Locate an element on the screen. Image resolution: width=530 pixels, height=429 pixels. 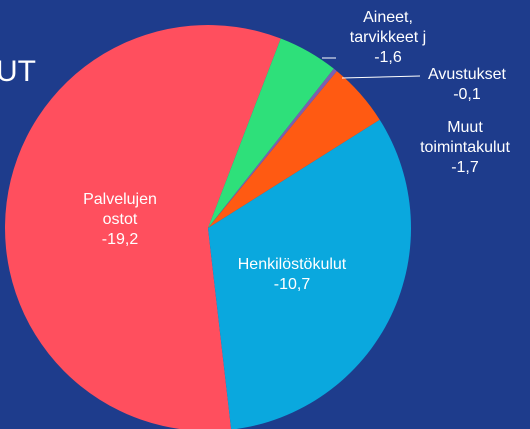
leader-line is located at coordinates (381, 77).